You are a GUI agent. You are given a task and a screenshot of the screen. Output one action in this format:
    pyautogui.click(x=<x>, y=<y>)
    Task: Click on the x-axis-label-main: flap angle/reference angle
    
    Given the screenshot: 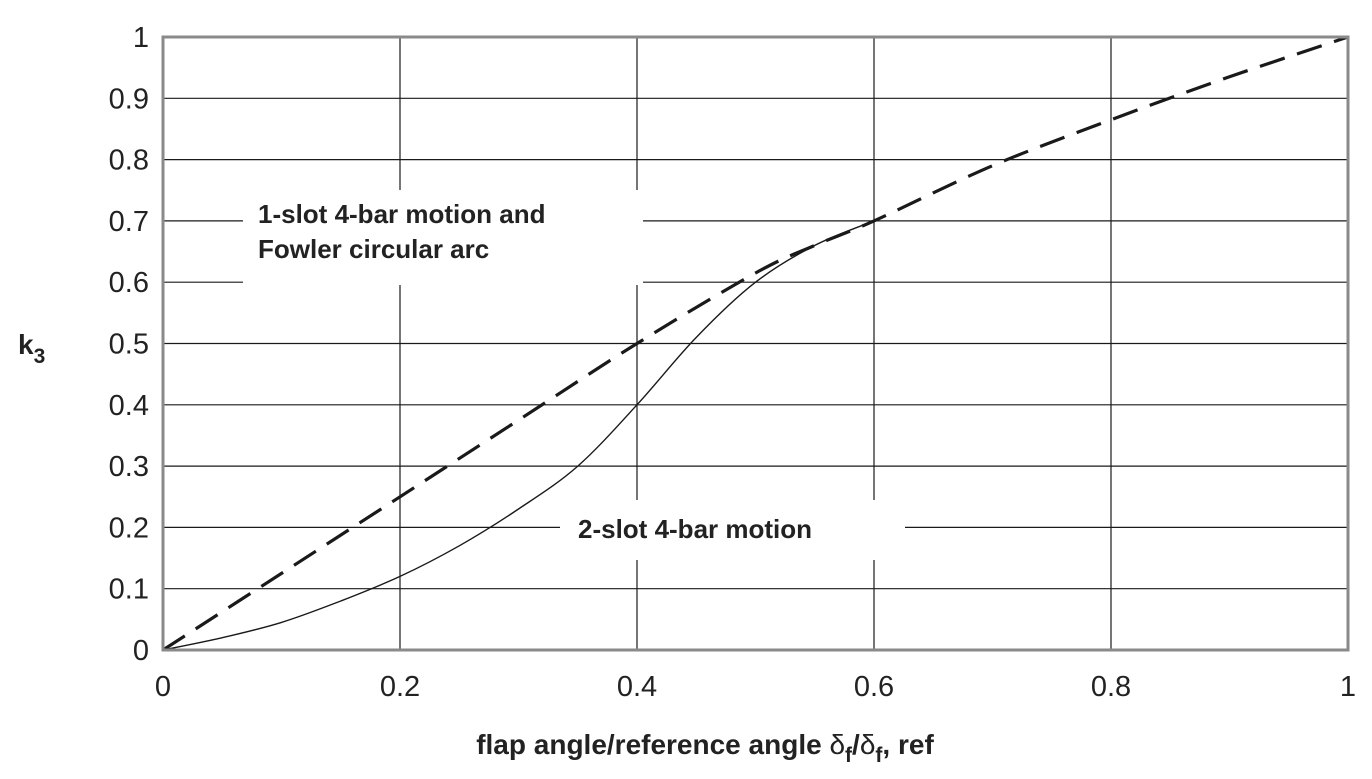 What is the action you would take?
    pyautogui.click(x=652, y=744)
    